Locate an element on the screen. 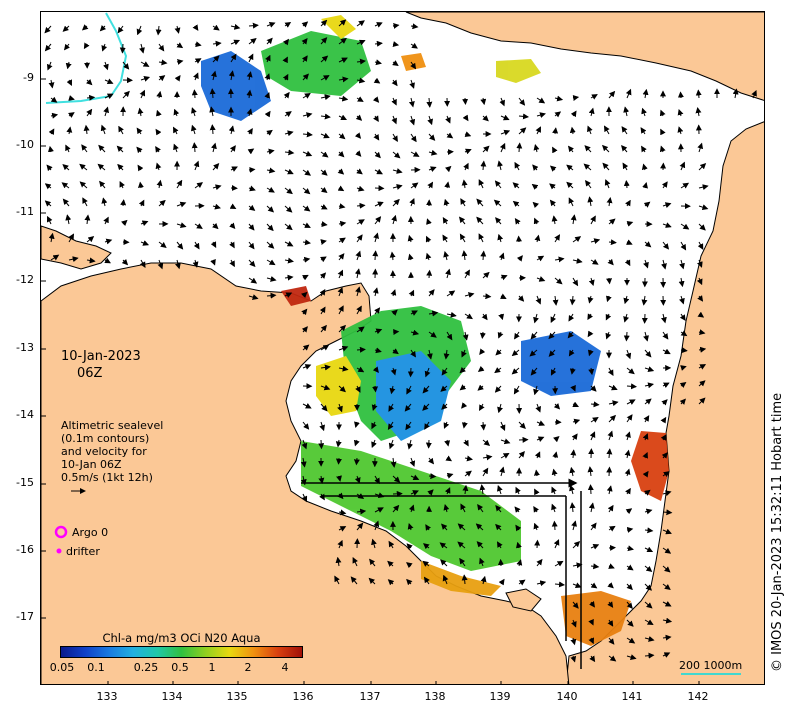  colorbar-tick-label: 0.1 is located at coordinates (96, 667).